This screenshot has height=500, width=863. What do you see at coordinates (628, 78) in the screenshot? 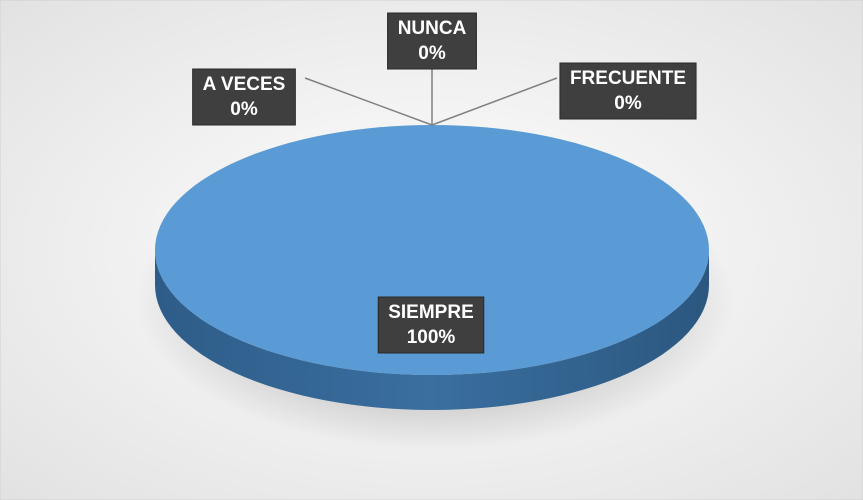
I see `category-label: FRECUENTE` at bounding box center [628, 78].